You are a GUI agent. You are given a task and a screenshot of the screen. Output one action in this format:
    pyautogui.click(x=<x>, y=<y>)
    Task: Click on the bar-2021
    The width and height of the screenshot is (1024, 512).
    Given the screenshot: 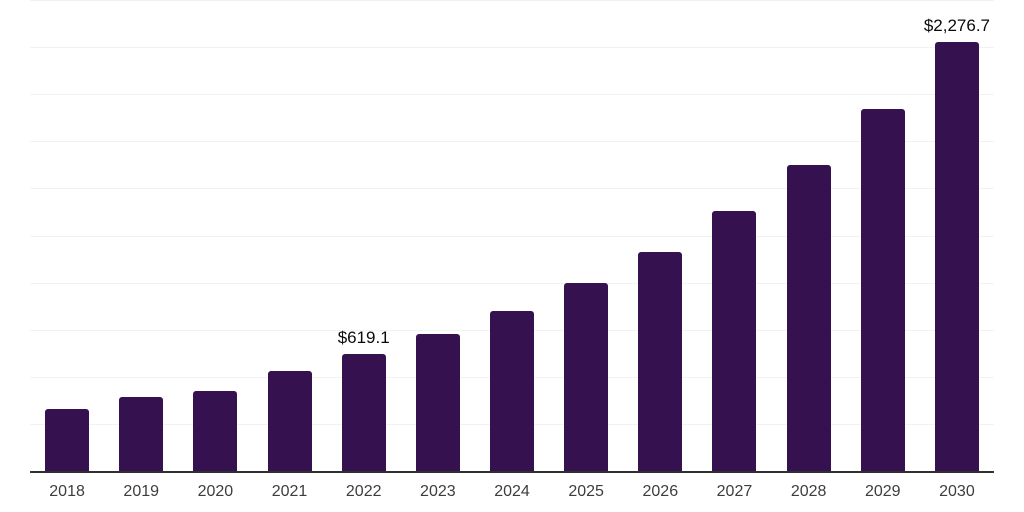 What is the action you would take?
    pyautogui.click(x=289, y=421)
    